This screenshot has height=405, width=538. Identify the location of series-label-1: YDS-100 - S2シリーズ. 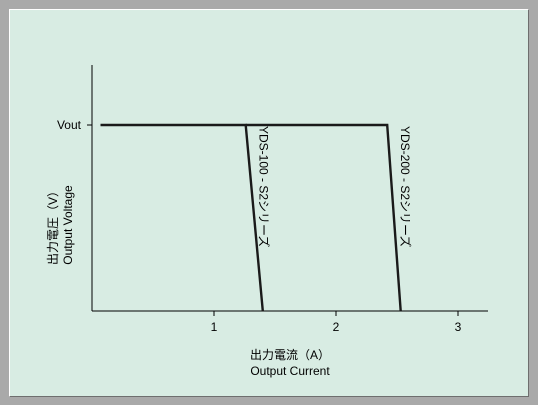
(264, 186).